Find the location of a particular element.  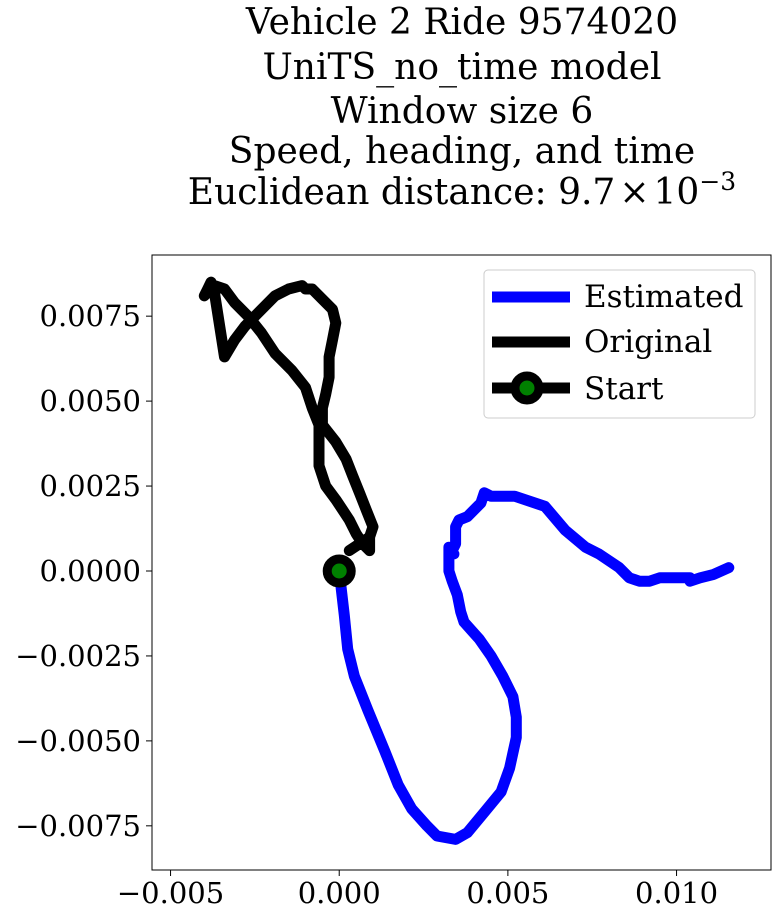

title-distance-text: Euclidean distance: 9.7 is located at coordinates (402, 192).